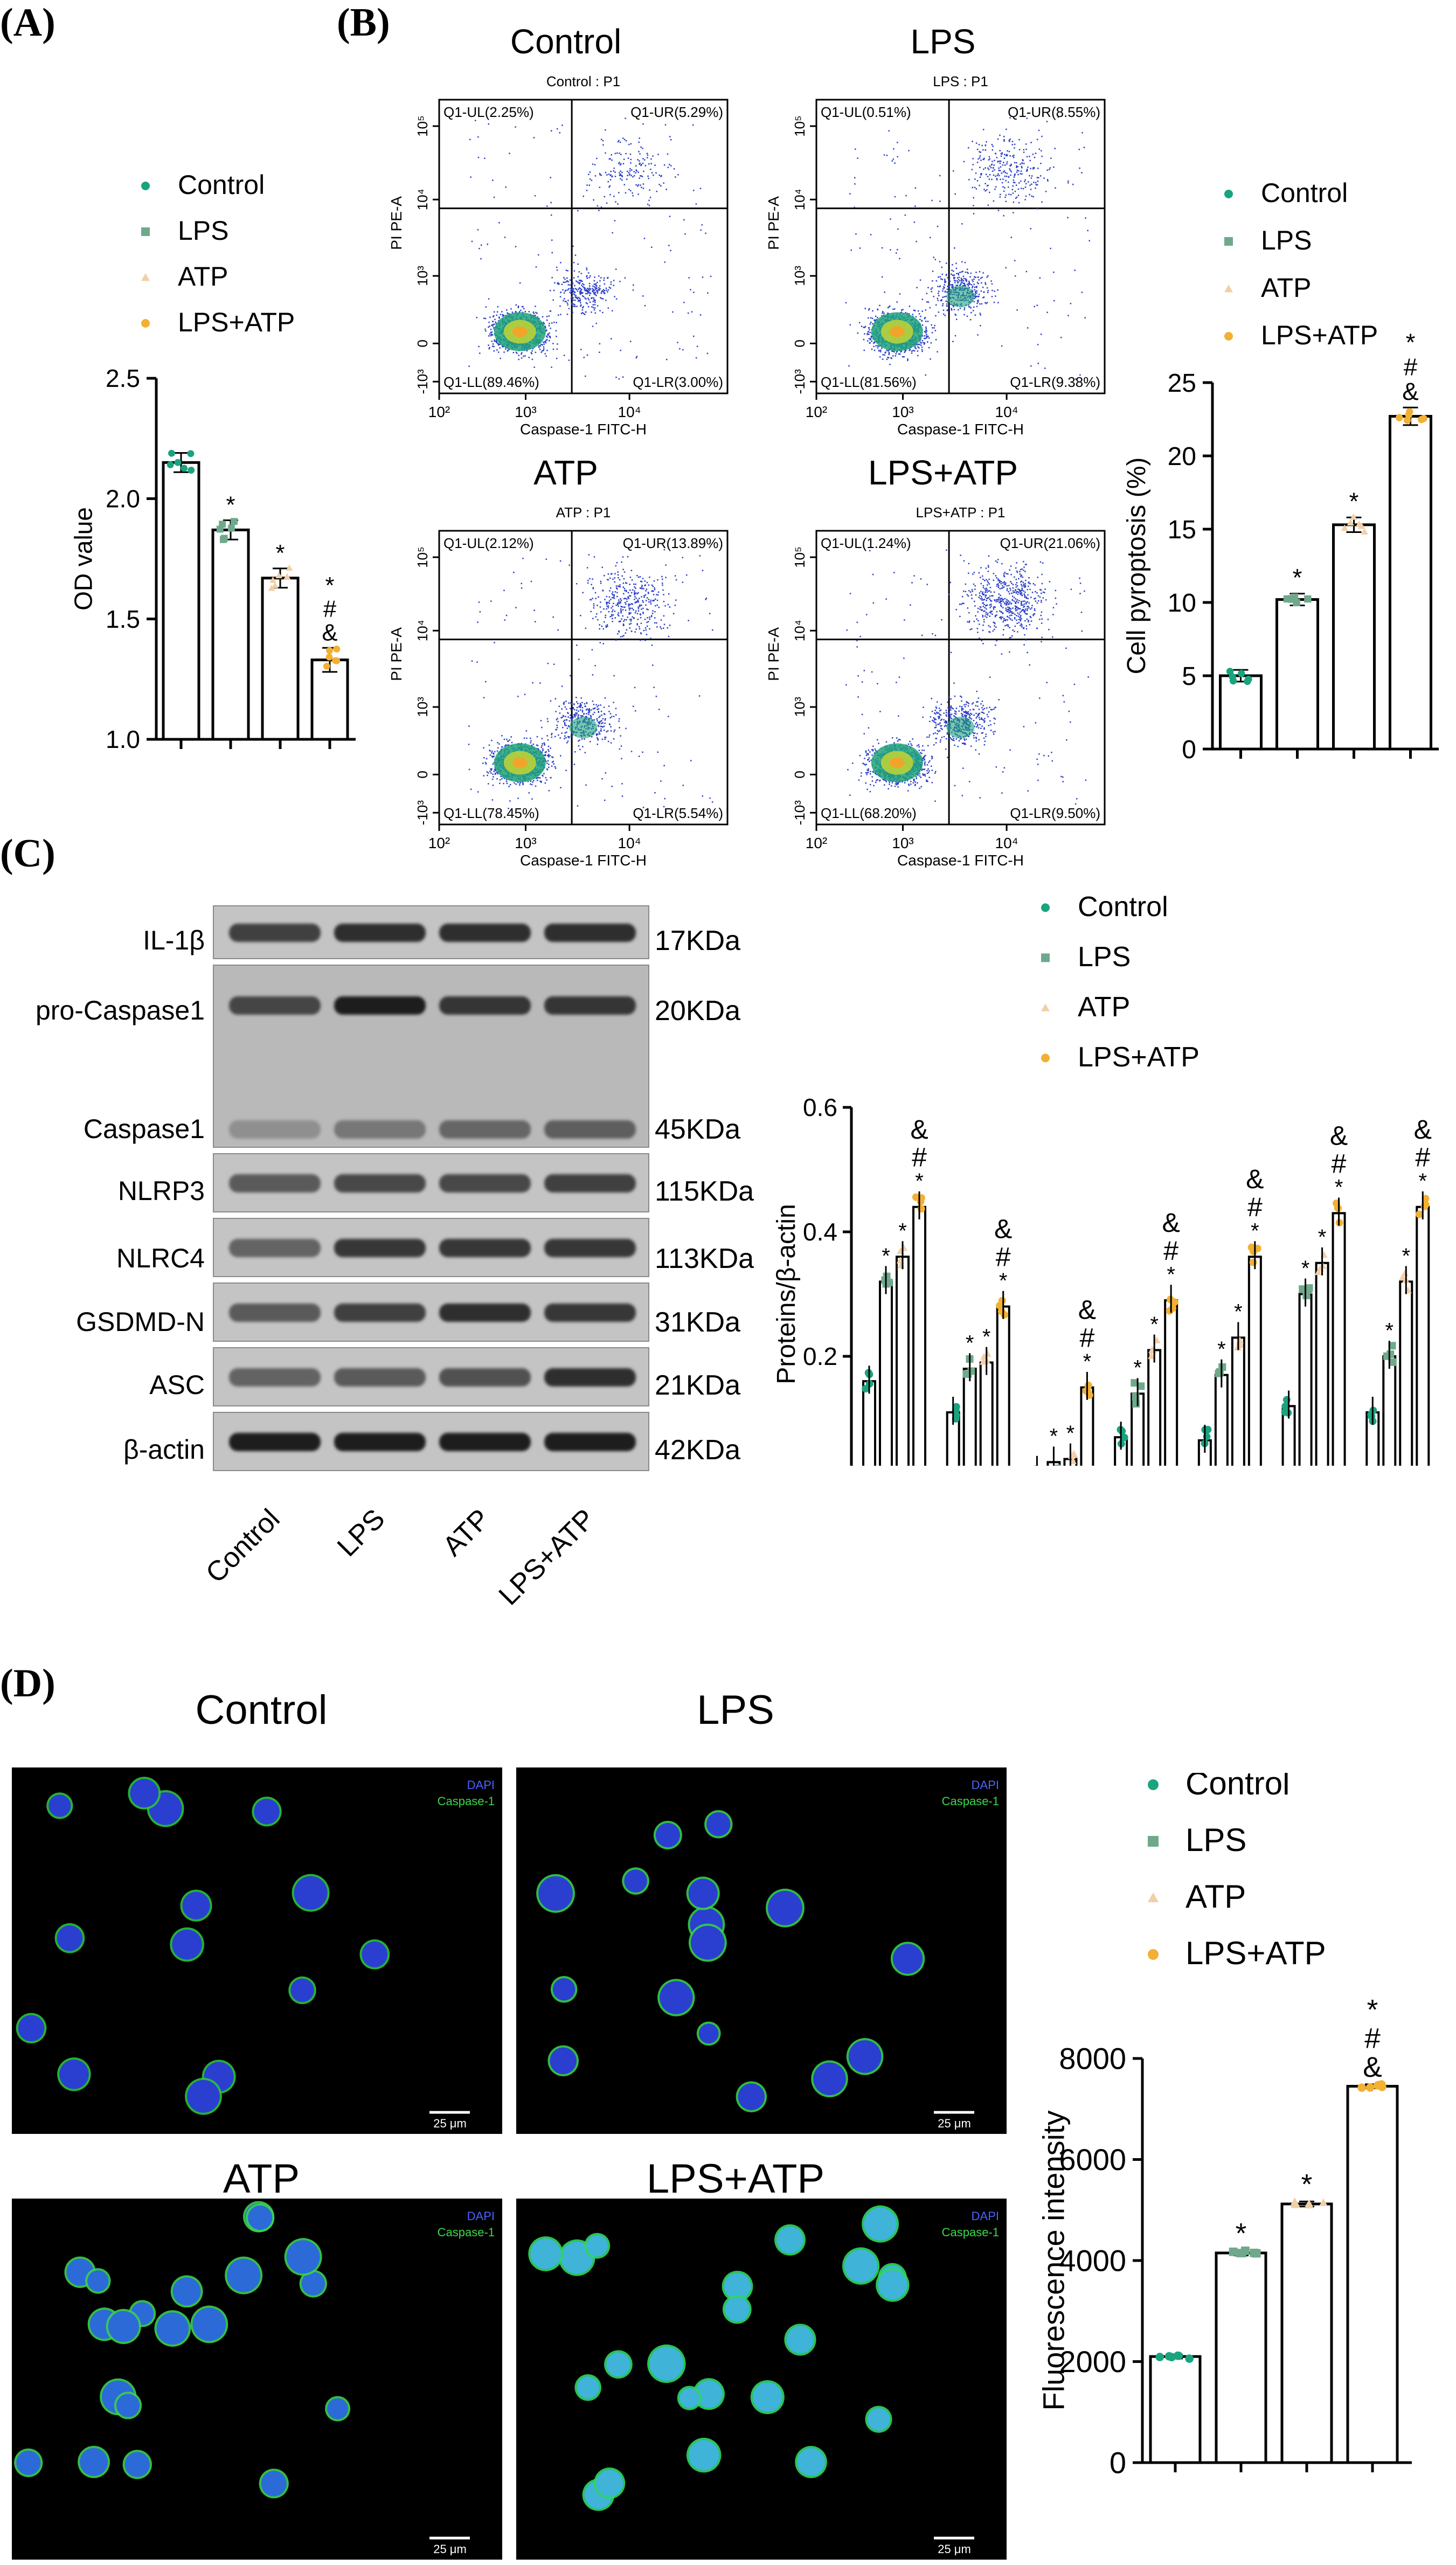 The width and height of the screenshot is (1456, 2565). What do you see at coordinates (1153, 1954) in the screenshot?
I see `legend-marker` at bounding box center [1153, 1954].